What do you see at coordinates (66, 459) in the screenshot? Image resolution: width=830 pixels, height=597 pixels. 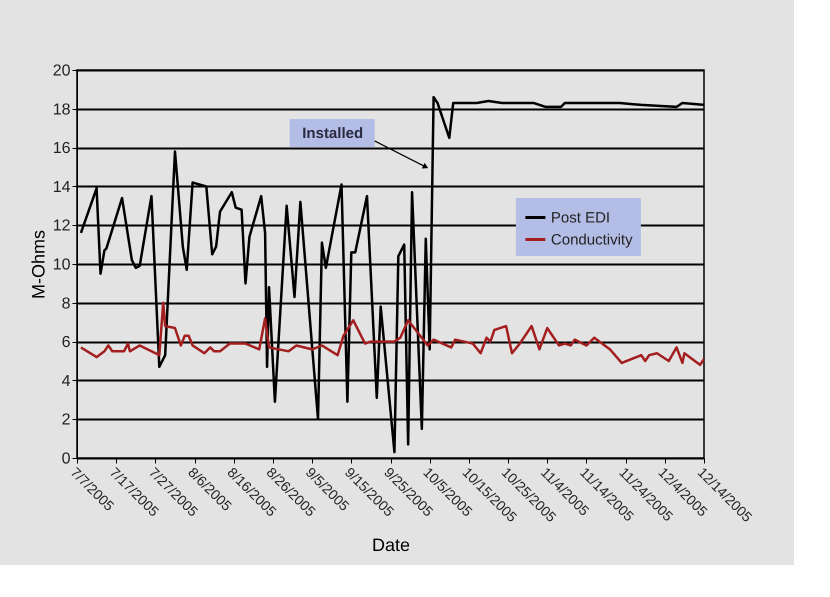 I see `y-tick-label: 0` at bounding box center [66, 459].